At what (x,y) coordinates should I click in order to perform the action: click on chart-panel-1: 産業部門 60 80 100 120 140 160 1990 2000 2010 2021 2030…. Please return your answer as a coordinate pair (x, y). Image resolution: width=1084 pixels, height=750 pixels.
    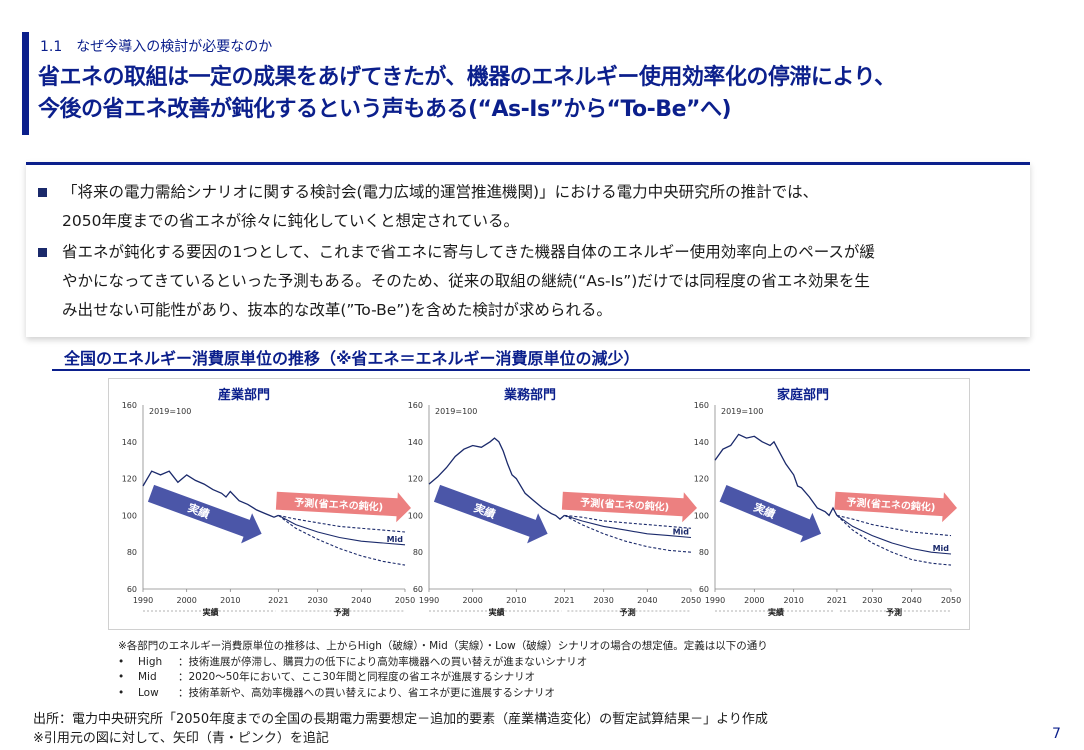
    Looking at the image, I should click on (268, 502).